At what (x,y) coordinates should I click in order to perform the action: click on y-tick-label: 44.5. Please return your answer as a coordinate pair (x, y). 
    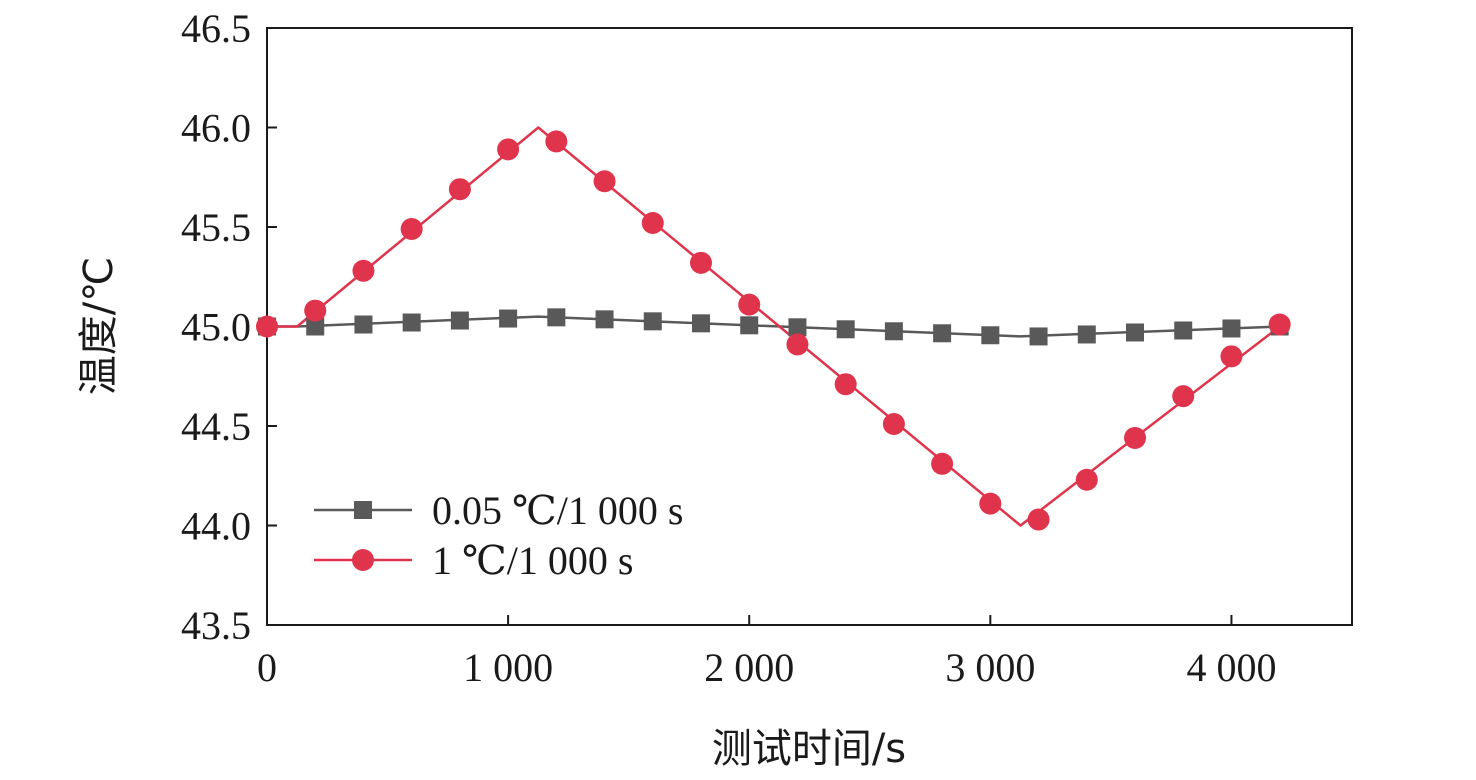
    Looking at the image, I should click on (216, 426).